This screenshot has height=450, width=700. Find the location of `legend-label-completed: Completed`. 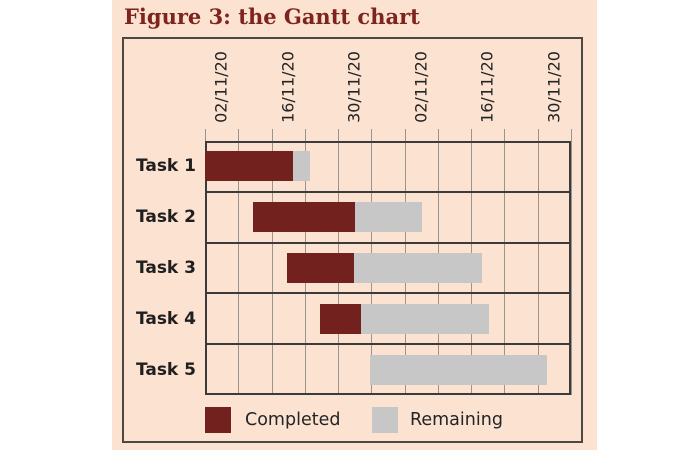

legend-label-completed: Completed is located at coordinates (293, 420).